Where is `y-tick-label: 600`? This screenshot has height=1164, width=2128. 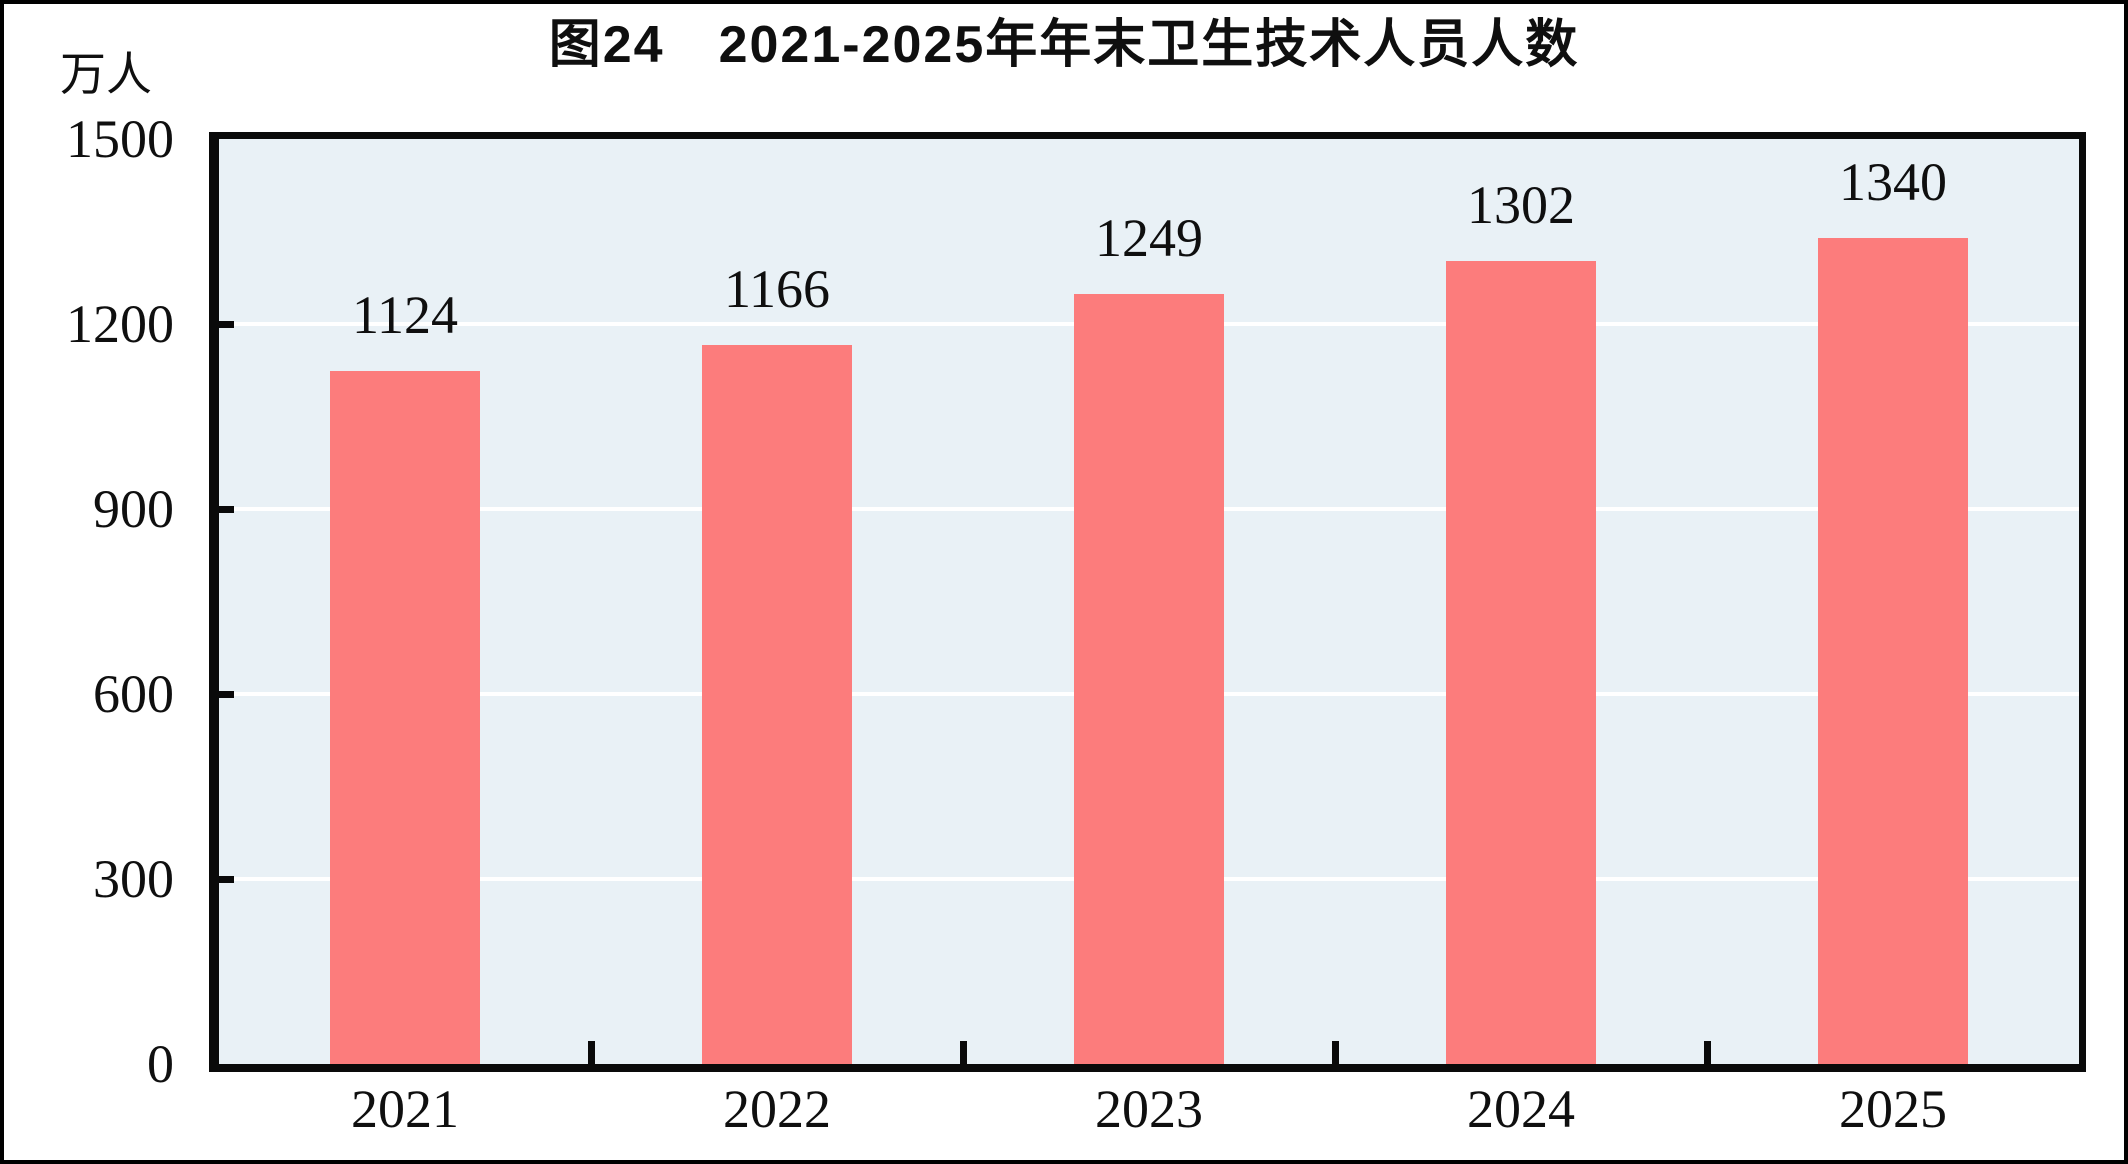 y-tick-label: 600 is located at coordinates (133, 694).